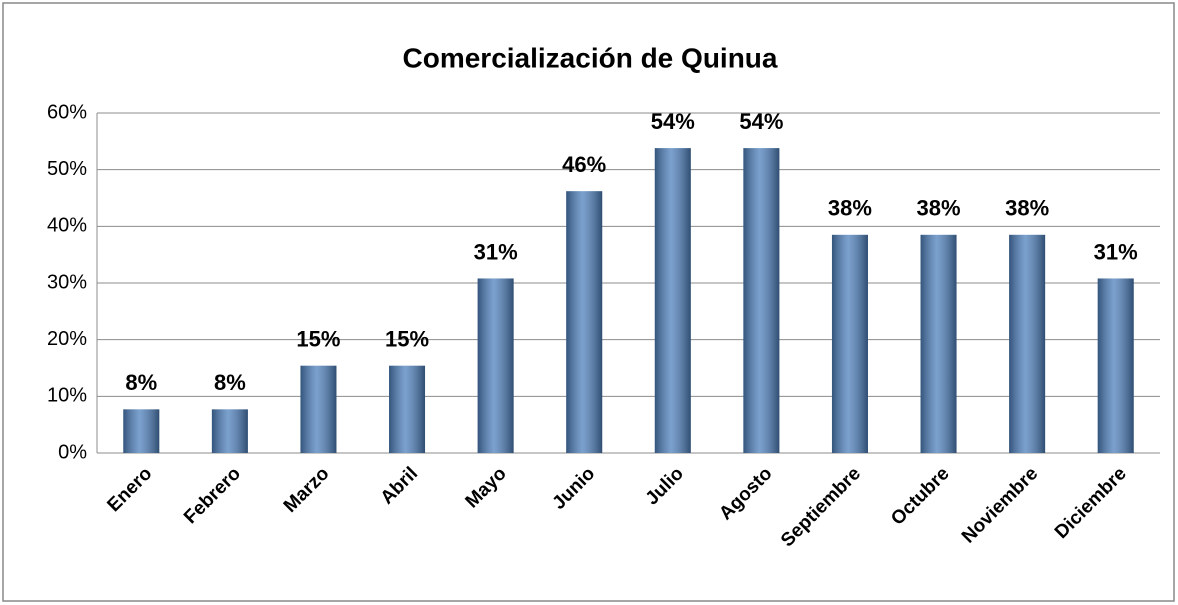 This screenshot has width=1178, height=605. I want to click on chart-title: Comercialización de Quinua, so click(590, 57).